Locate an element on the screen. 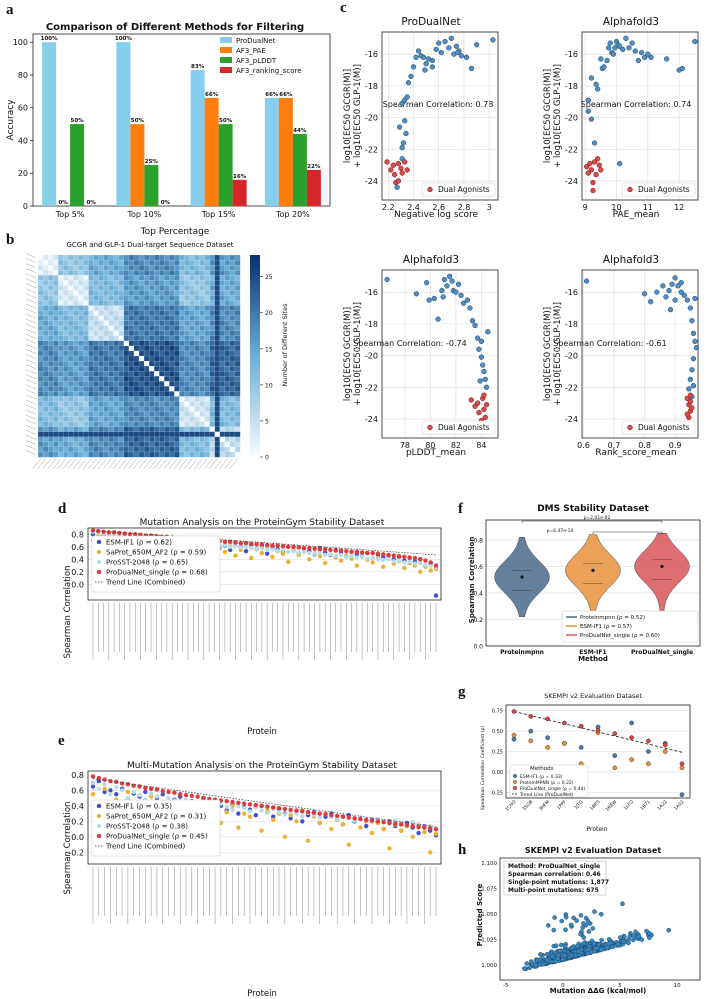 The image size is (721, 999). chart-d-ytick-label: 0.4 is located at coordinates (77, 559).